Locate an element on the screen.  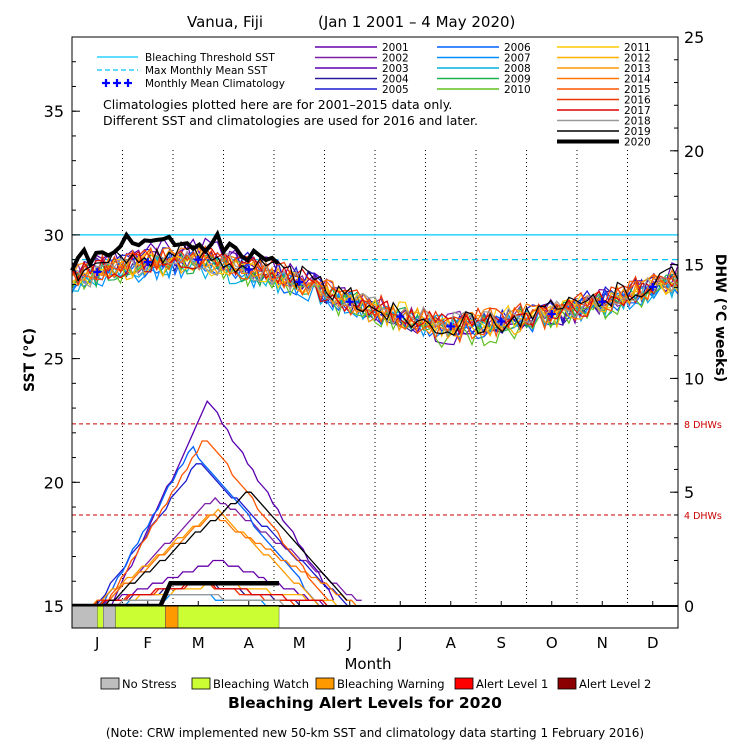
dhw-reference-label: 4 DHWs is located at coordinates (703, 516).